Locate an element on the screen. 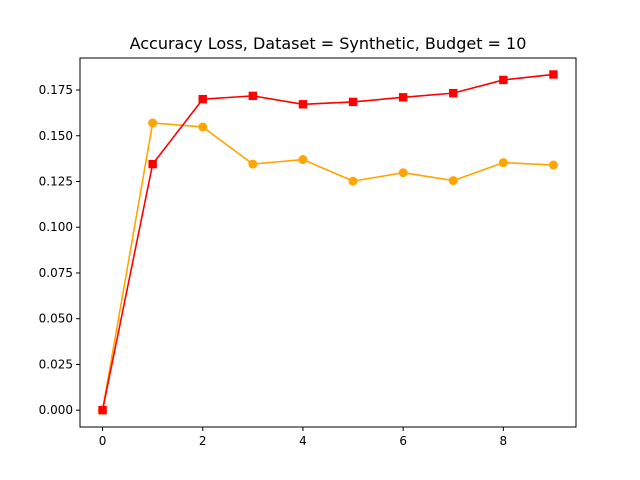  y-tick-label: 0.025 is located at coordinates (56, 364).